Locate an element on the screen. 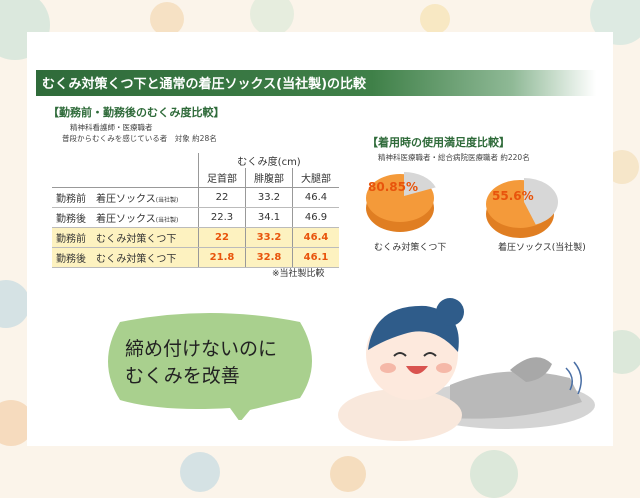  table-row-highlighted: 勤務後 むくみ対策くつ下 21.8 32.8 46.1 is located at coordinates (195, 257).